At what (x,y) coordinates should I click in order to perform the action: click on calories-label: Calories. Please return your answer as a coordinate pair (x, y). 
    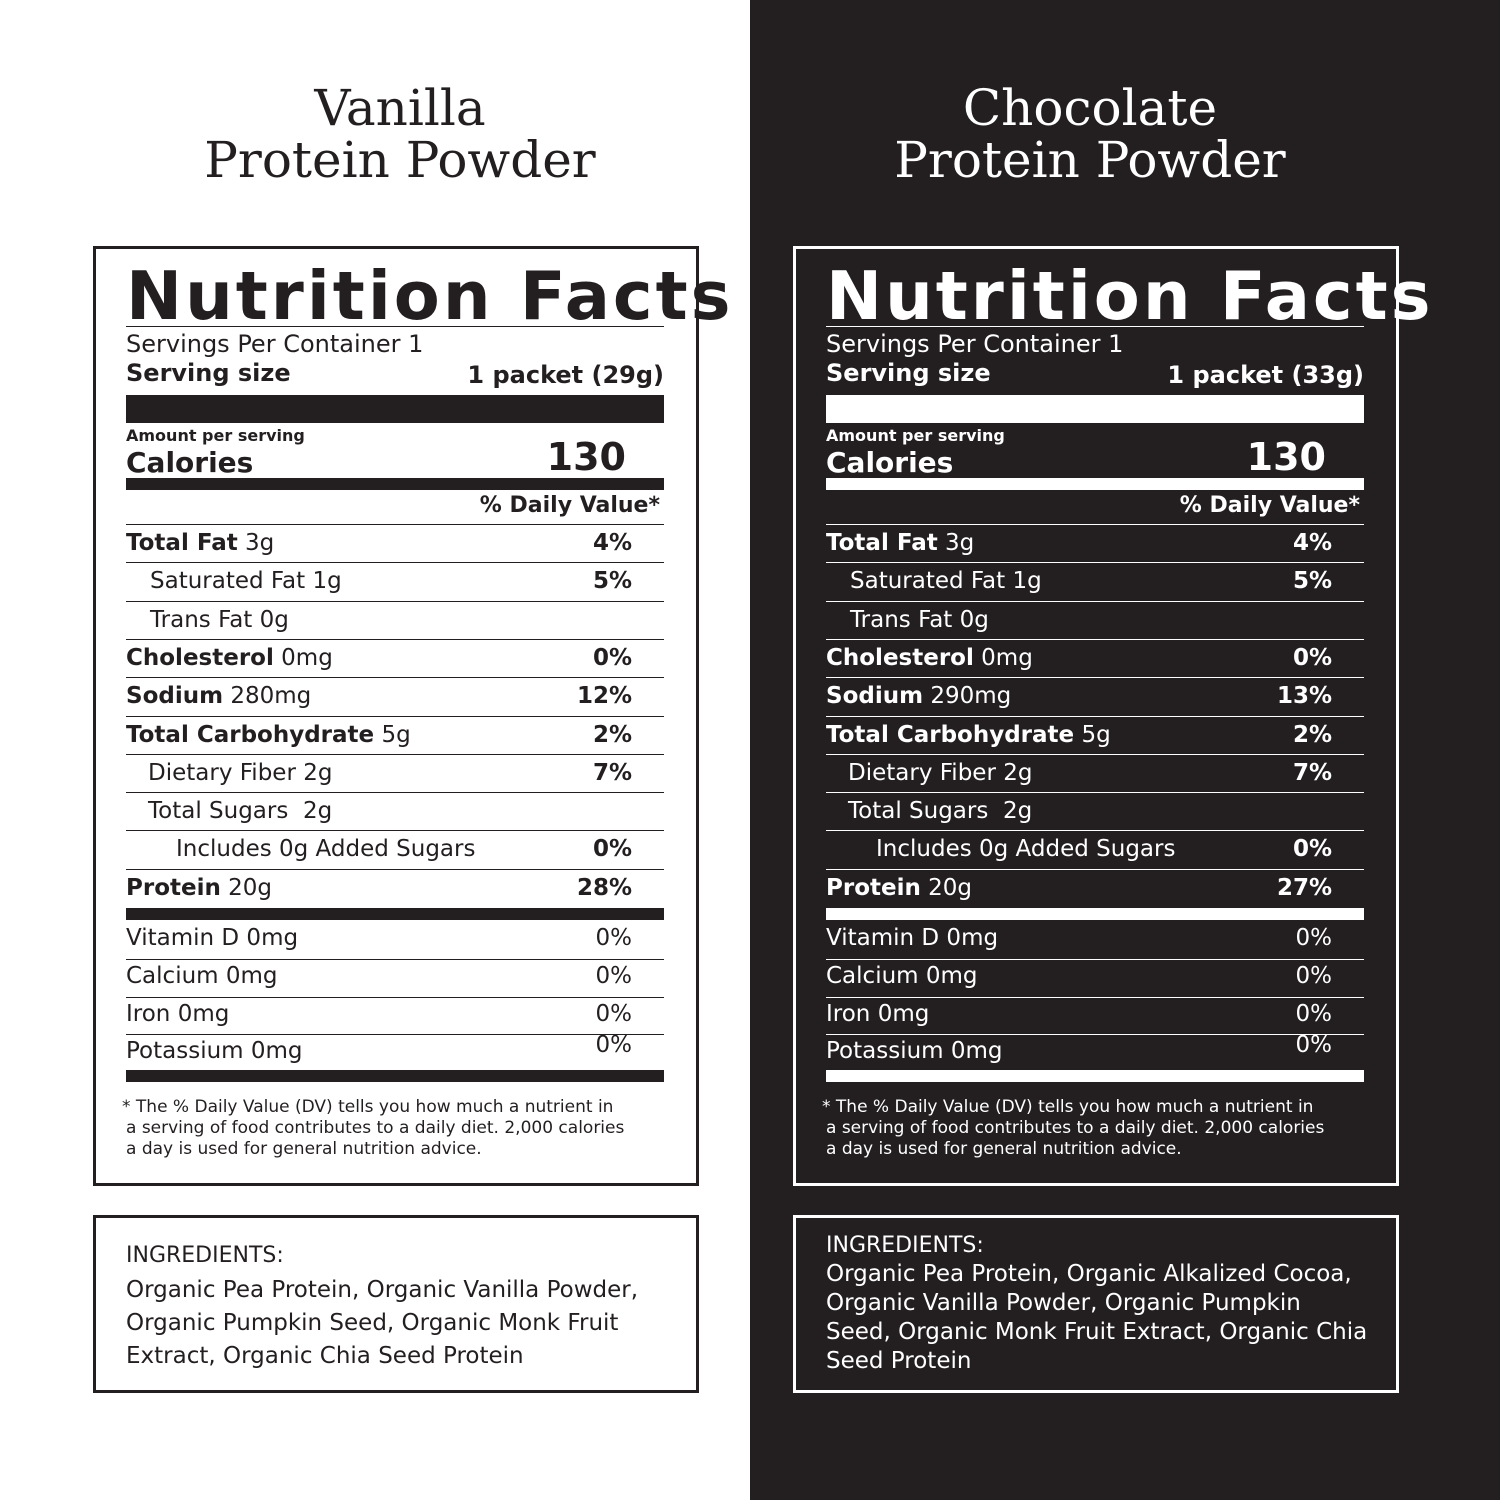
    Looking at the image, I should click on (190, 462).